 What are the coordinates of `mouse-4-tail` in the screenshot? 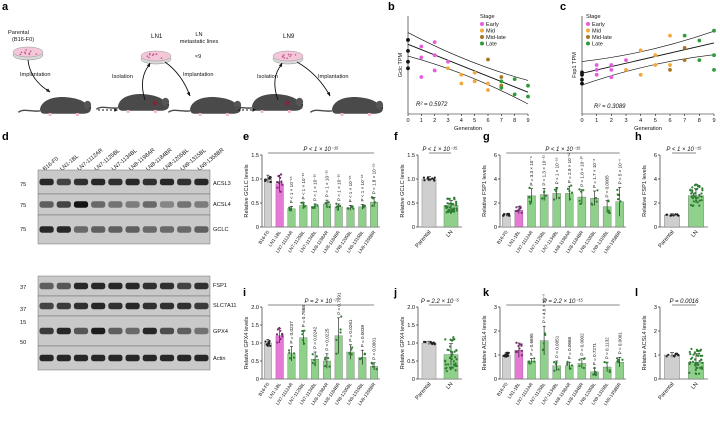 It's located at (241, 108).